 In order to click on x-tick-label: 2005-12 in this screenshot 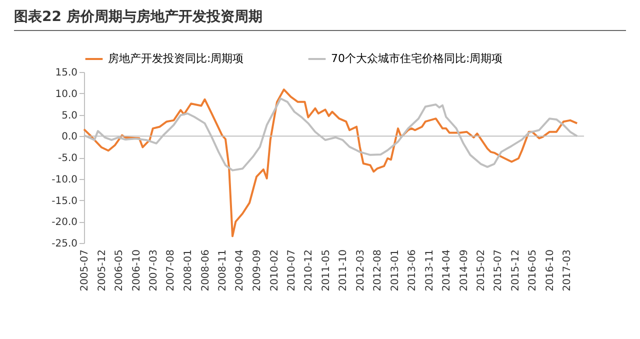, I will do `click(102, 271)`.